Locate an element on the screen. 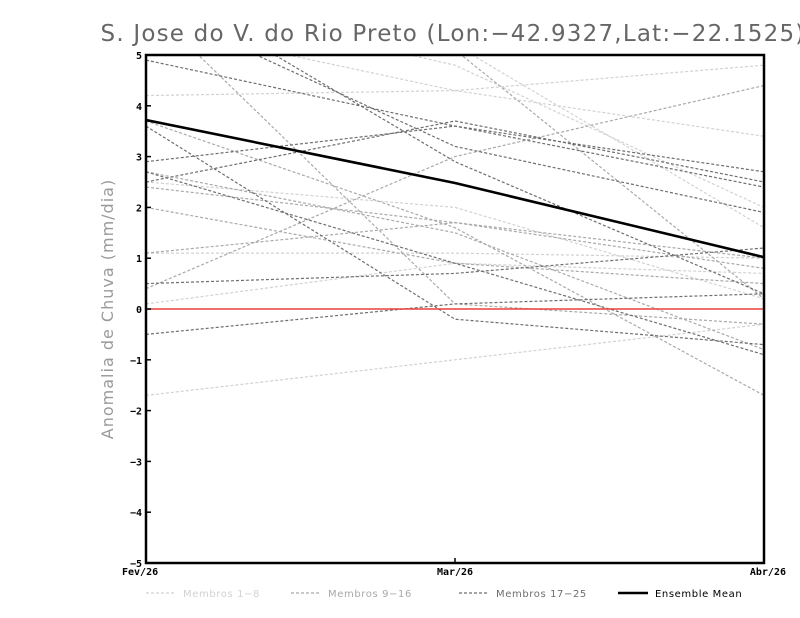 This screenshot has width=800, height=618. y-tick-label: 4 is located at coordinates (139, 107).